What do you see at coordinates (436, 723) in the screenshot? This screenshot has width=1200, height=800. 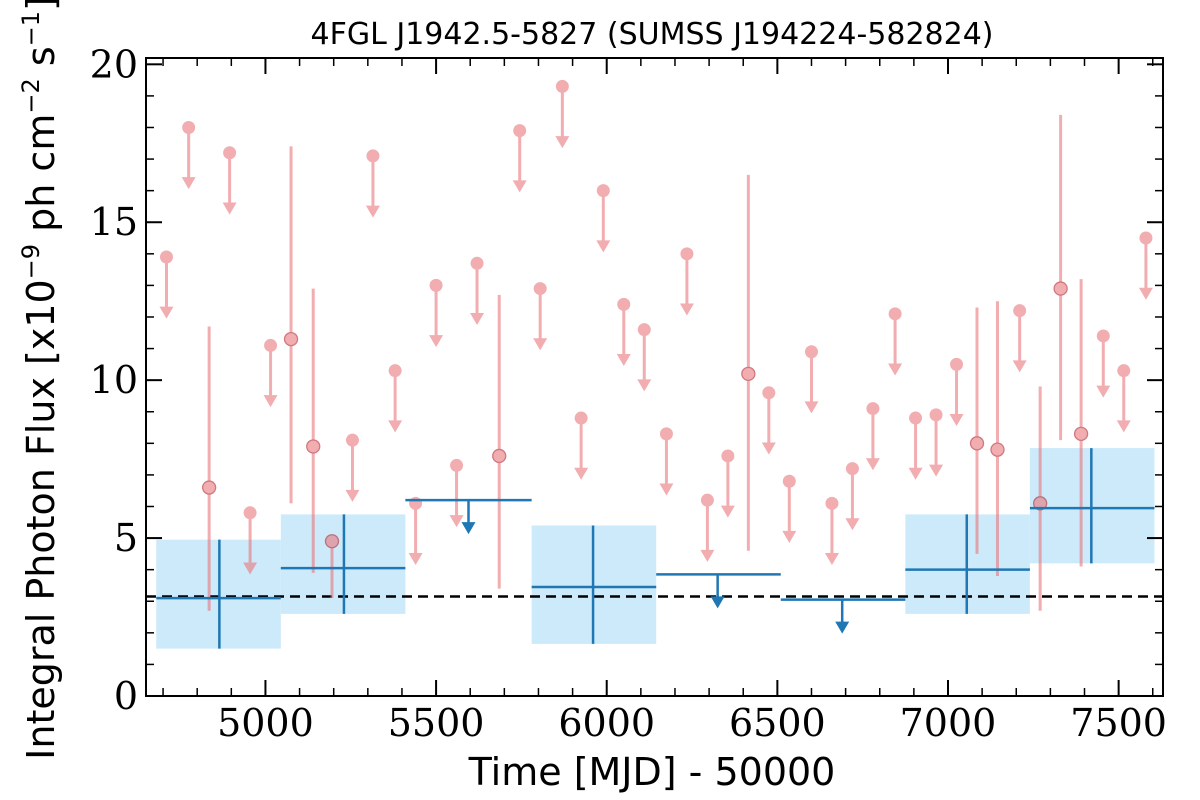 I see `x-tick-label: 5500` at bounding box center [436, 723].